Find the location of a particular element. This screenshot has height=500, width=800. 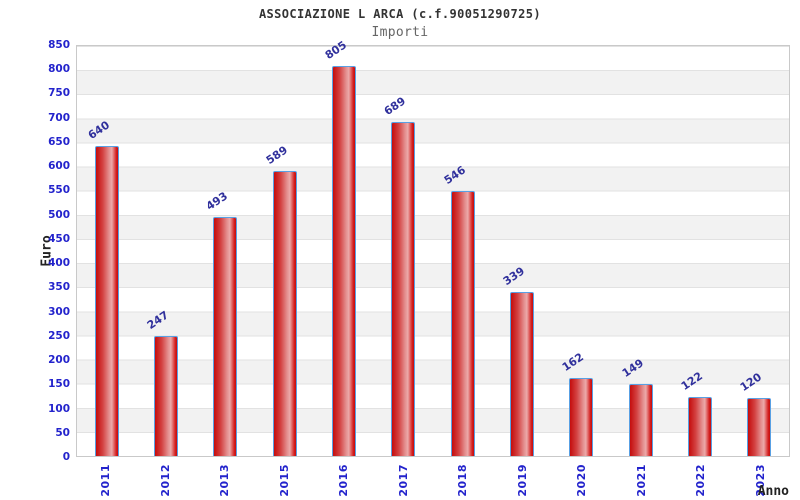

y-tick-label: 0 is located at coordinates (66, 457).